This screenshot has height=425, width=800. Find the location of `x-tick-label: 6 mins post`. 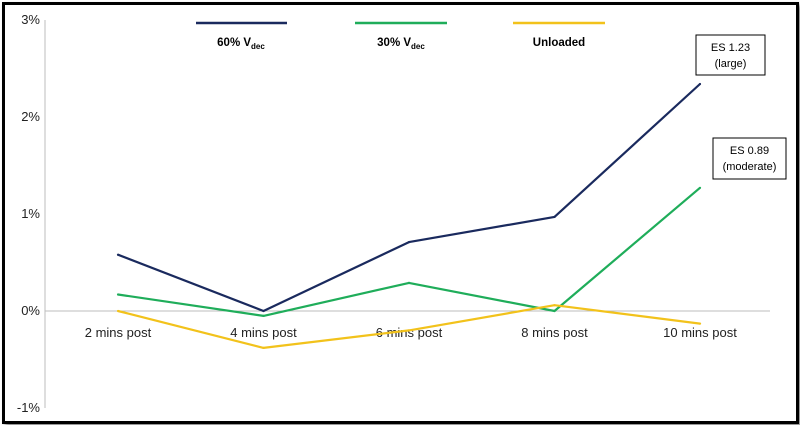

x-tick-label: 6 mins post is located at coordinates (409, 332).